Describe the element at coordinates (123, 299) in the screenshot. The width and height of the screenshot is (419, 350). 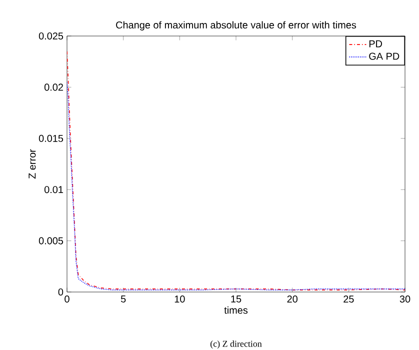
I see `x-tick-label: 5` at that location.